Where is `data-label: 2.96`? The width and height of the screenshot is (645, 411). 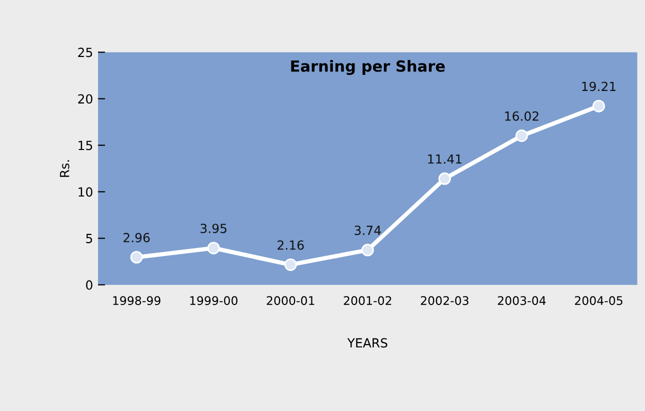 data-label: 2.96 is located at coordinates (137, 237).